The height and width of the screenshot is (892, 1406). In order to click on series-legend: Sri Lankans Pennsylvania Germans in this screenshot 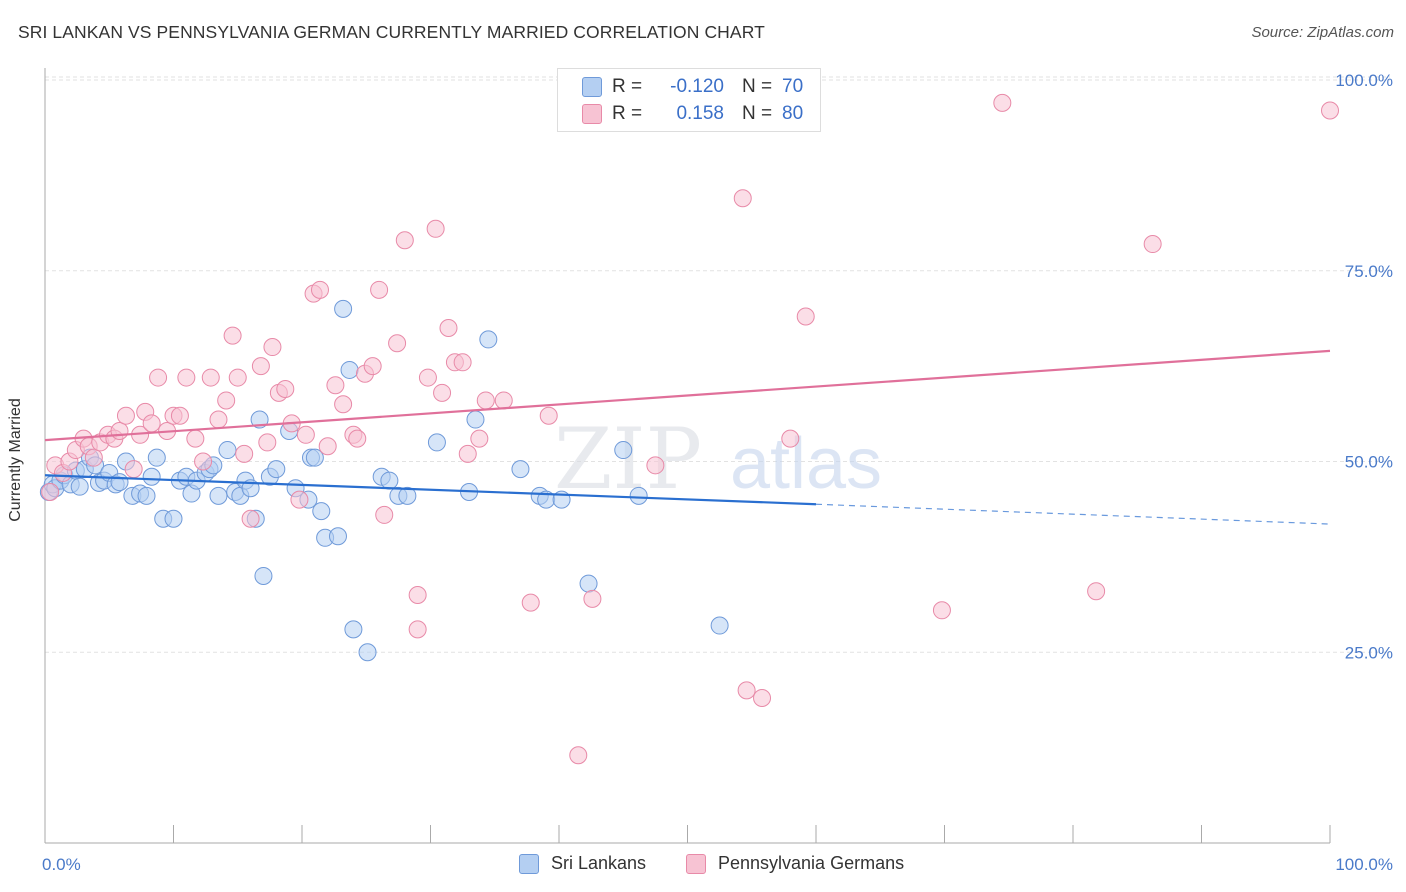, I will do `click(703, 865)`.